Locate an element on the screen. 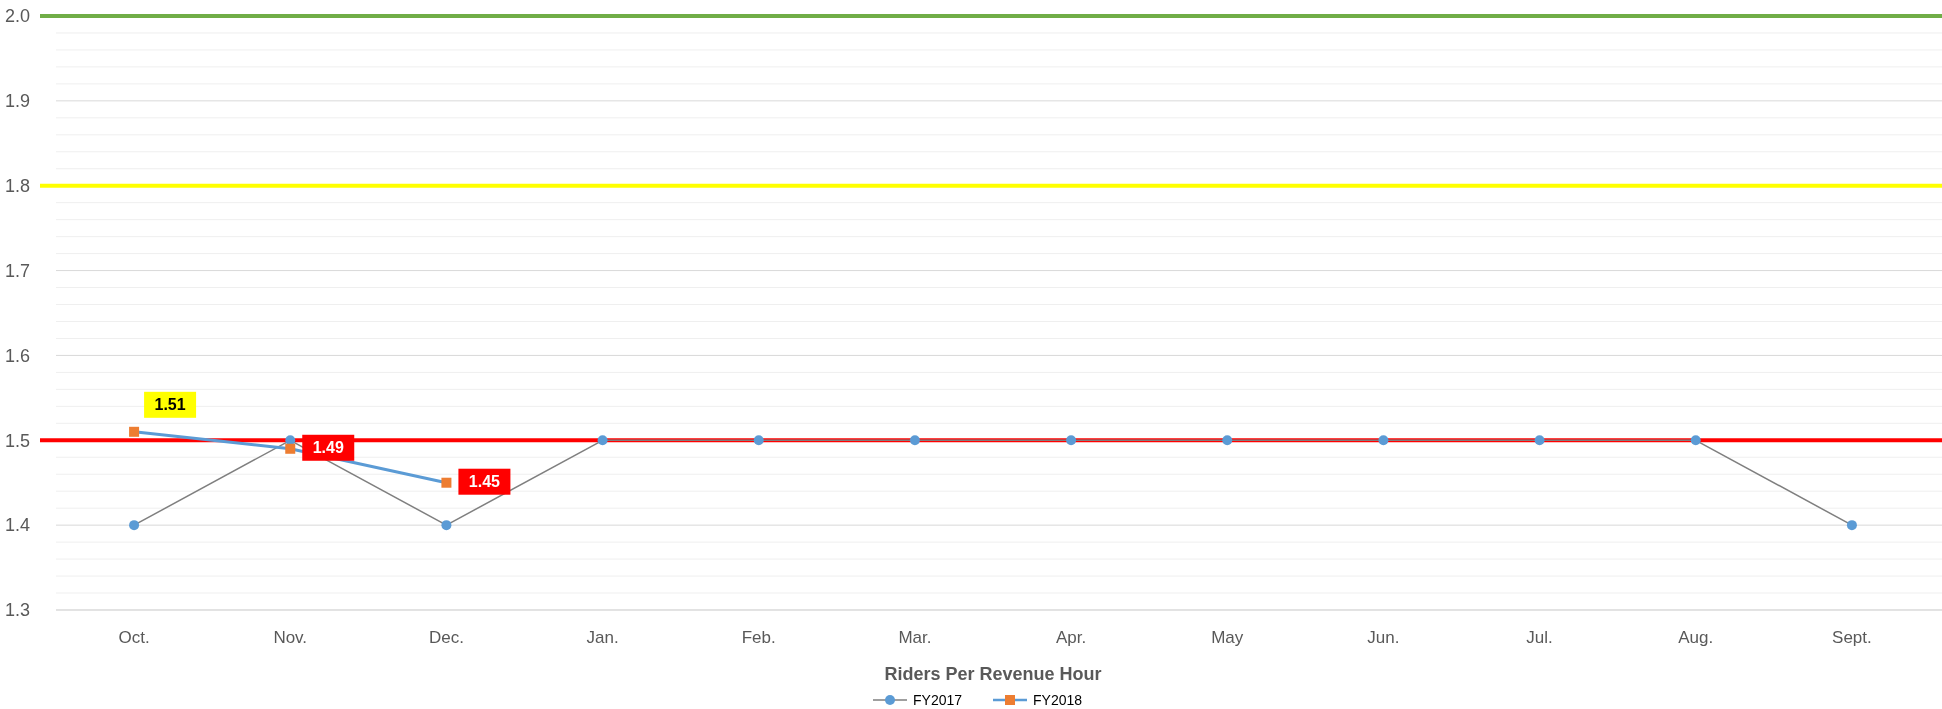 The image size is (1942, 709). x-tick-label: Mar. is located at coordinates (915, 637).